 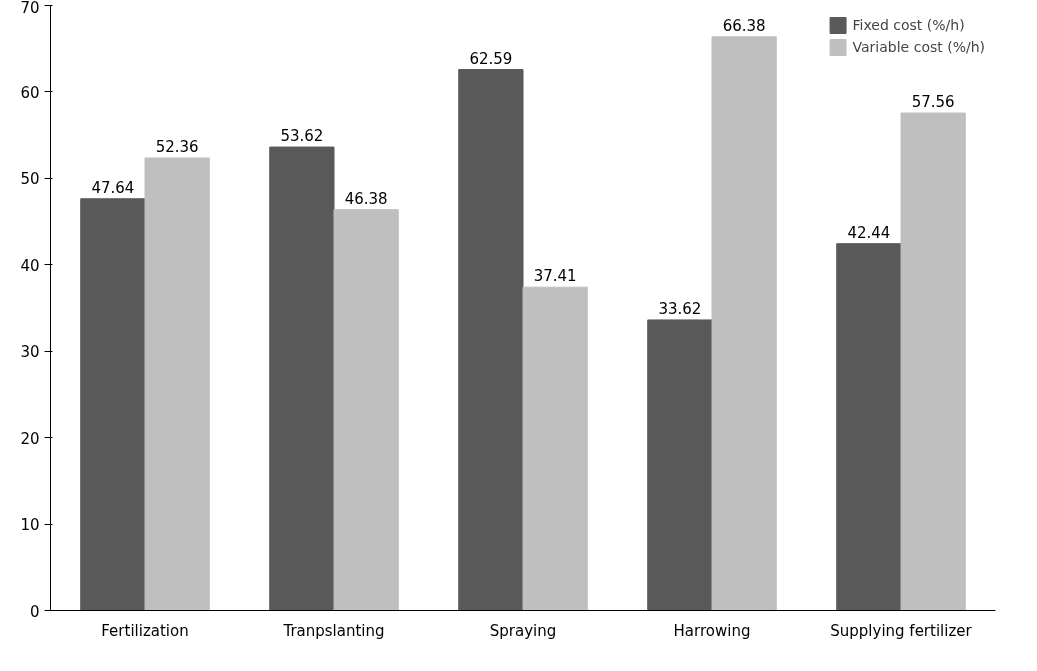 I want to click on y-tick-label: 30, so click(x=30, y=352).